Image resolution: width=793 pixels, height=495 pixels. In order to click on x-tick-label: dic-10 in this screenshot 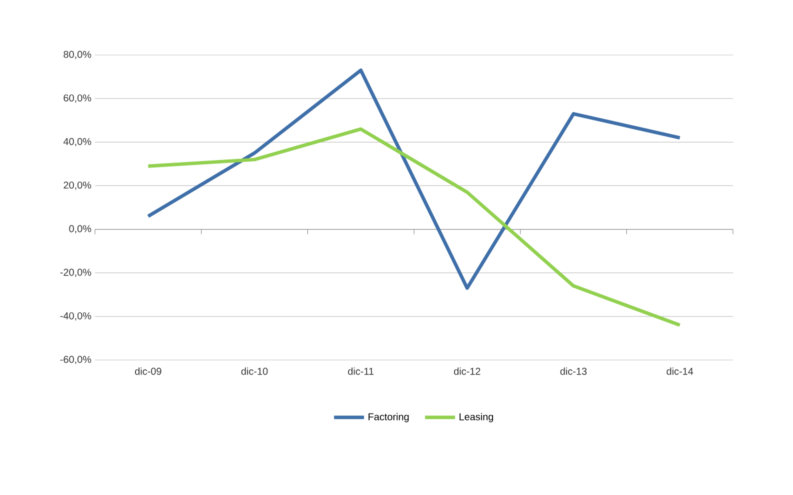, I will do `click(254, 371)`.